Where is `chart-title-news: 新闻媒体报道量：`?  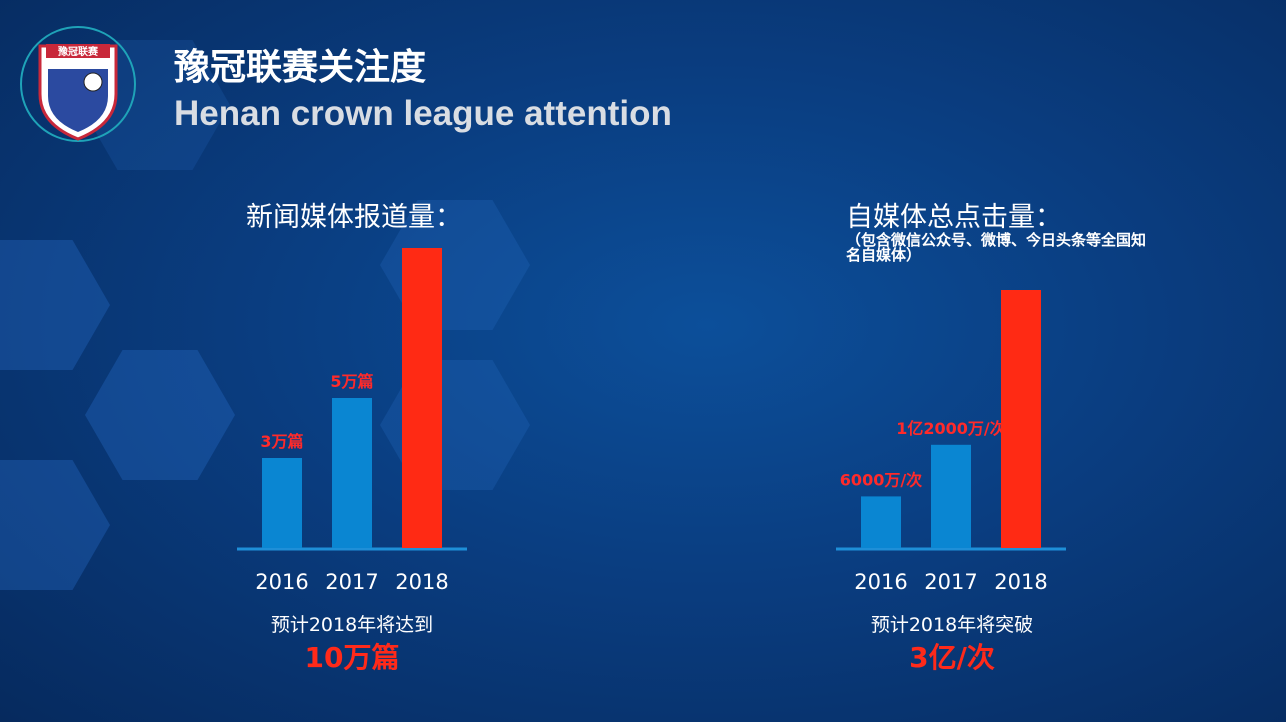
chart-title-news: 新闻媒体报道量： is located at coordinates (354, 217).